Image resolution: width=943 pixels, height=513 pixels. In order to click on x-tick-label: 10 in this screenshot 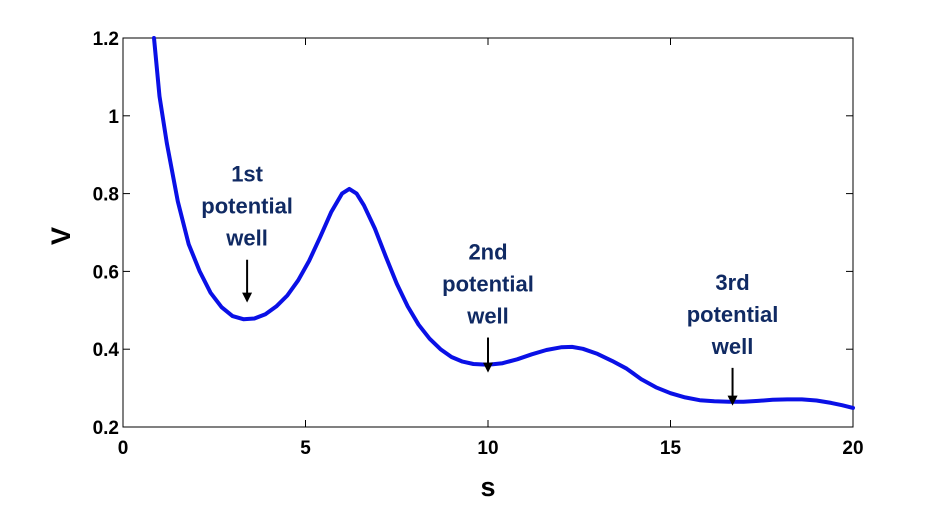, I will do `click(487, 448)`.